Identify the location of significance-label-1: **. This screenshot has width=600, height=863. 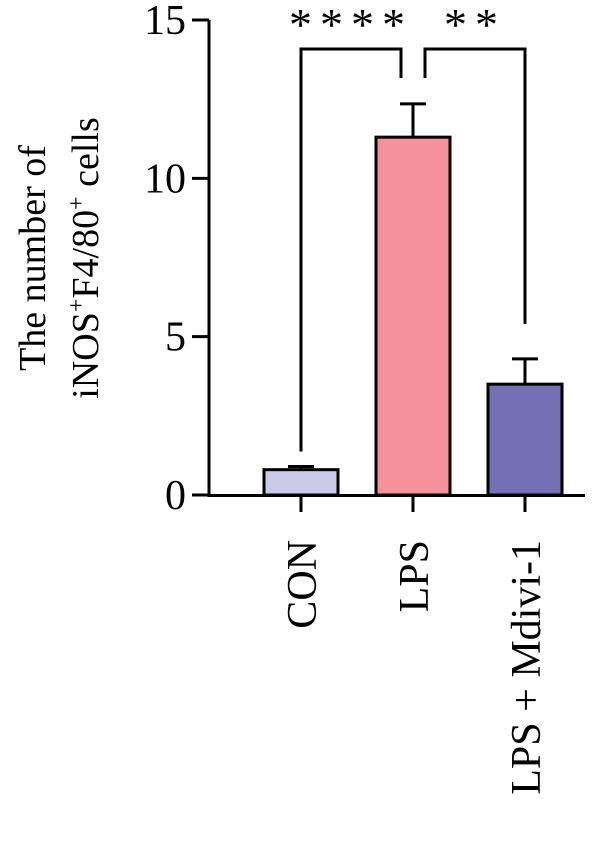
(475, 25).